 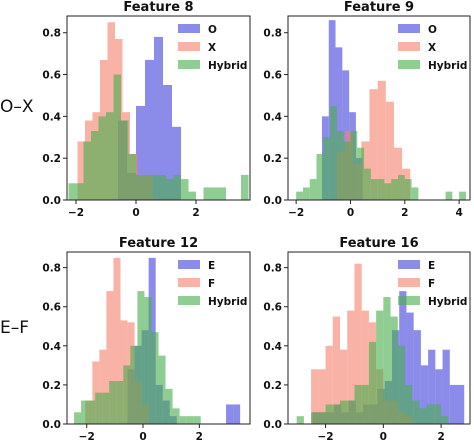 I want to click on subplot-title: Feature 8, so click(x=158, y=7).